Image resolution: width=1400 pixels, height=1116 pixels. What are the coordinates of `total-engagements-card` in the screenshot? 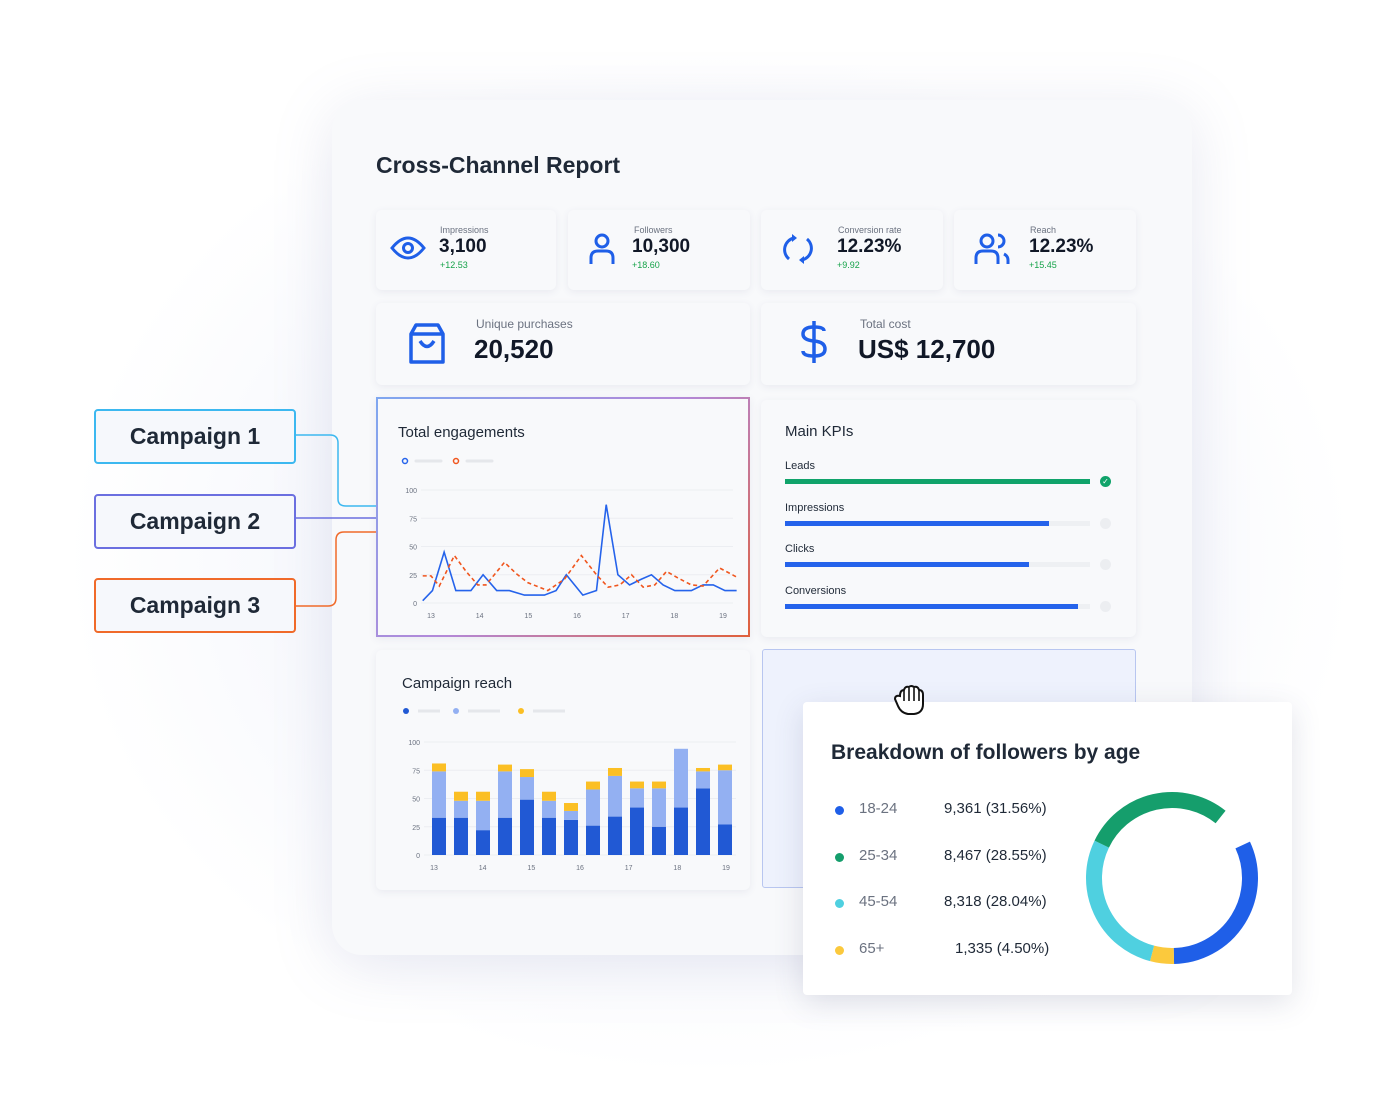 It's located at (563, 517).